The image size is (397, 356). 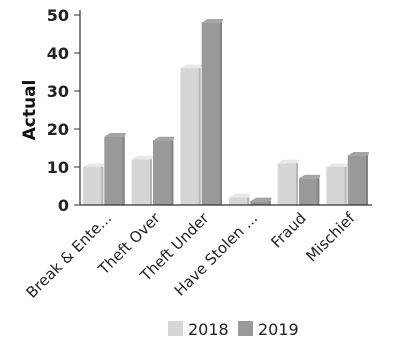 What do you see at coordinates (208, 329) in the screenshot?
I see `legend-label-2018: 2018` at bounding box center [208, 329].